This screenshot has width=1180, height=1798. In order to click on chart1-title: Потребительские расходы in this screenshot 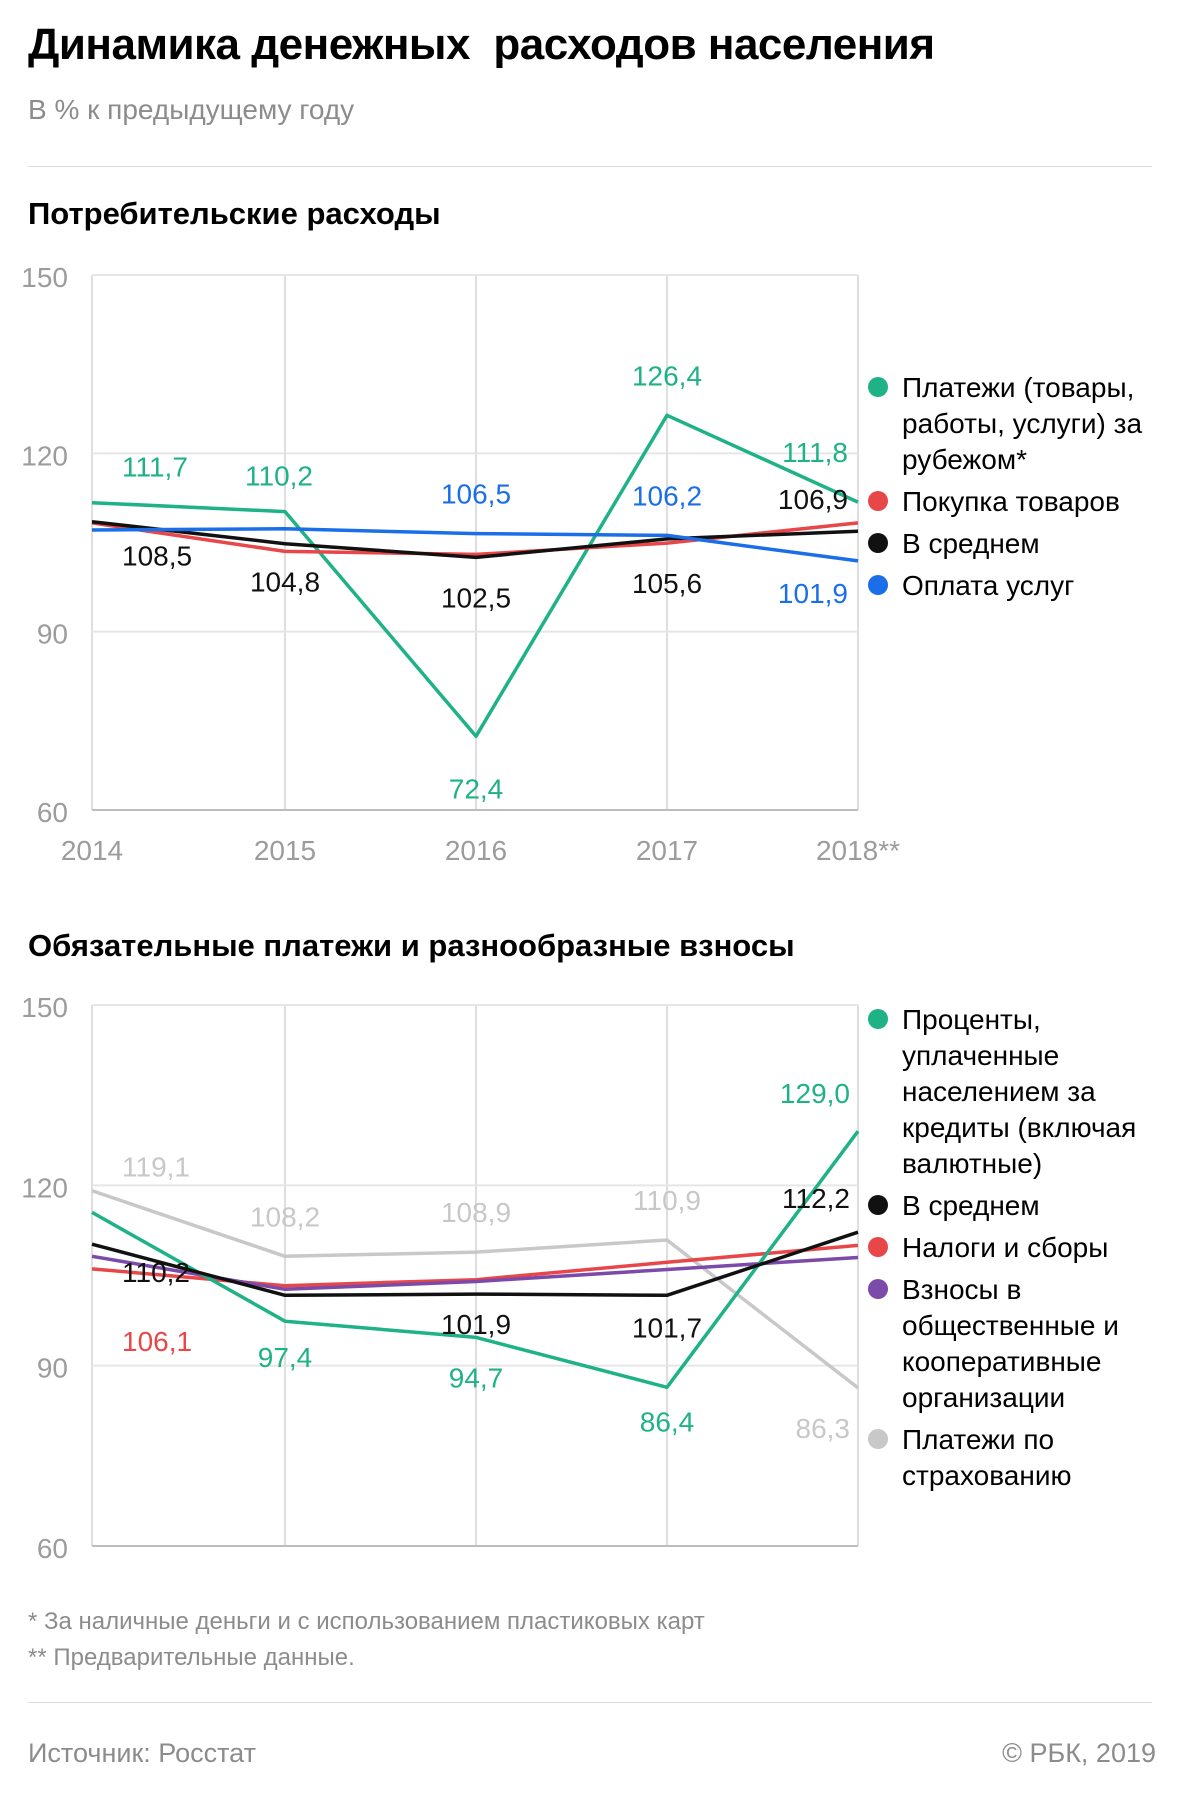, I will do `click(234, 213)`.